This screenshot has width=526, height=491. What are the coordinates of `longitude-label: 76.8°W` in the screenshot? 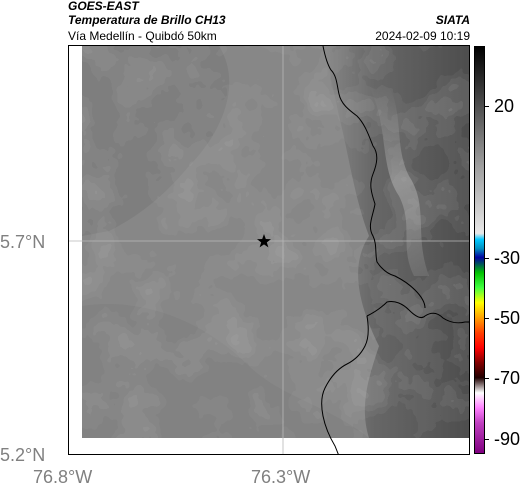 It's located at (63, 477).